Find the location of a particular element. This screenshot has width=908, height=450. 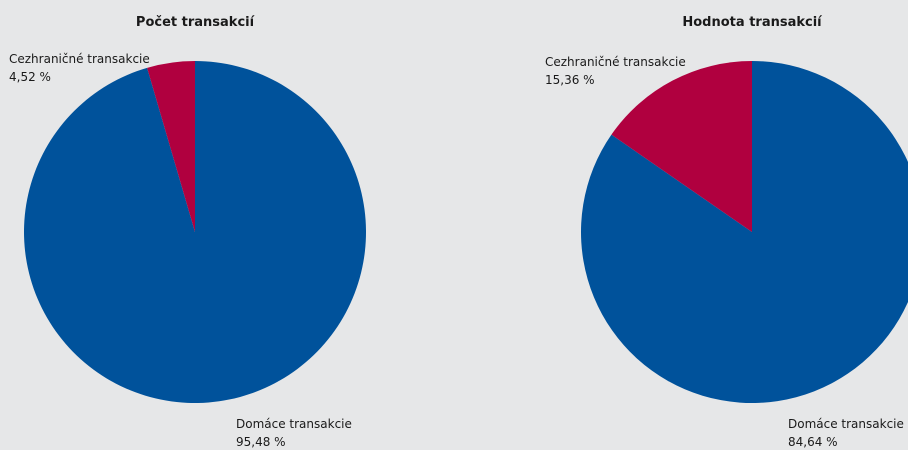

chart-title-count: Počet transakcií is located at coordinates (196, 22).